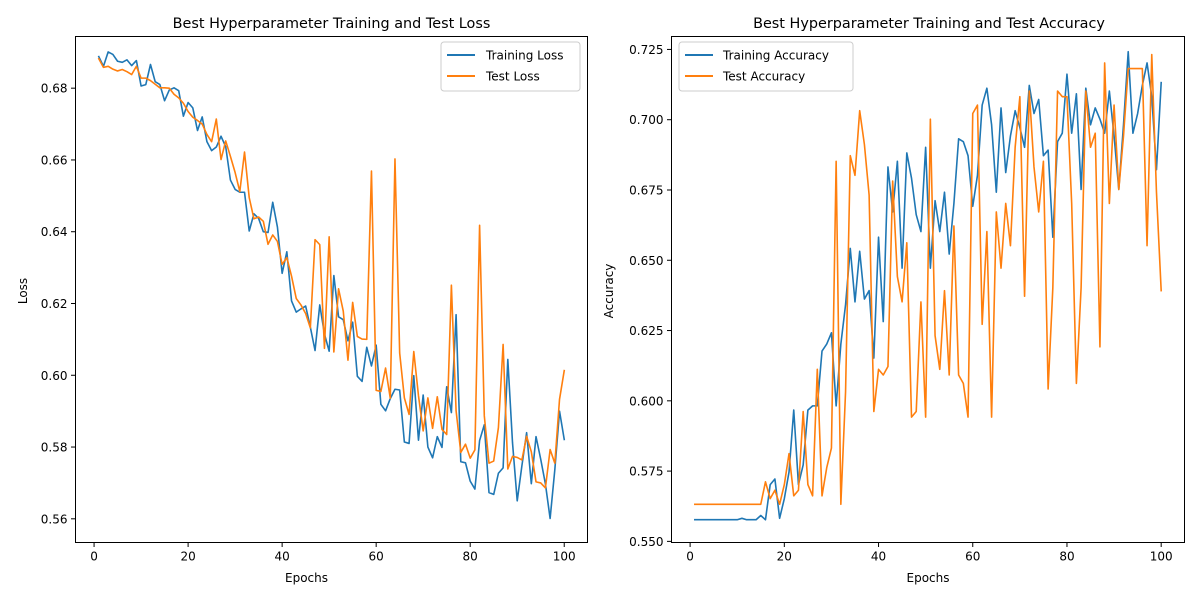 The width and height of the screenshot is (1200, 600). I want to click on loss-x-tick-label: 60, so click(376, 557).